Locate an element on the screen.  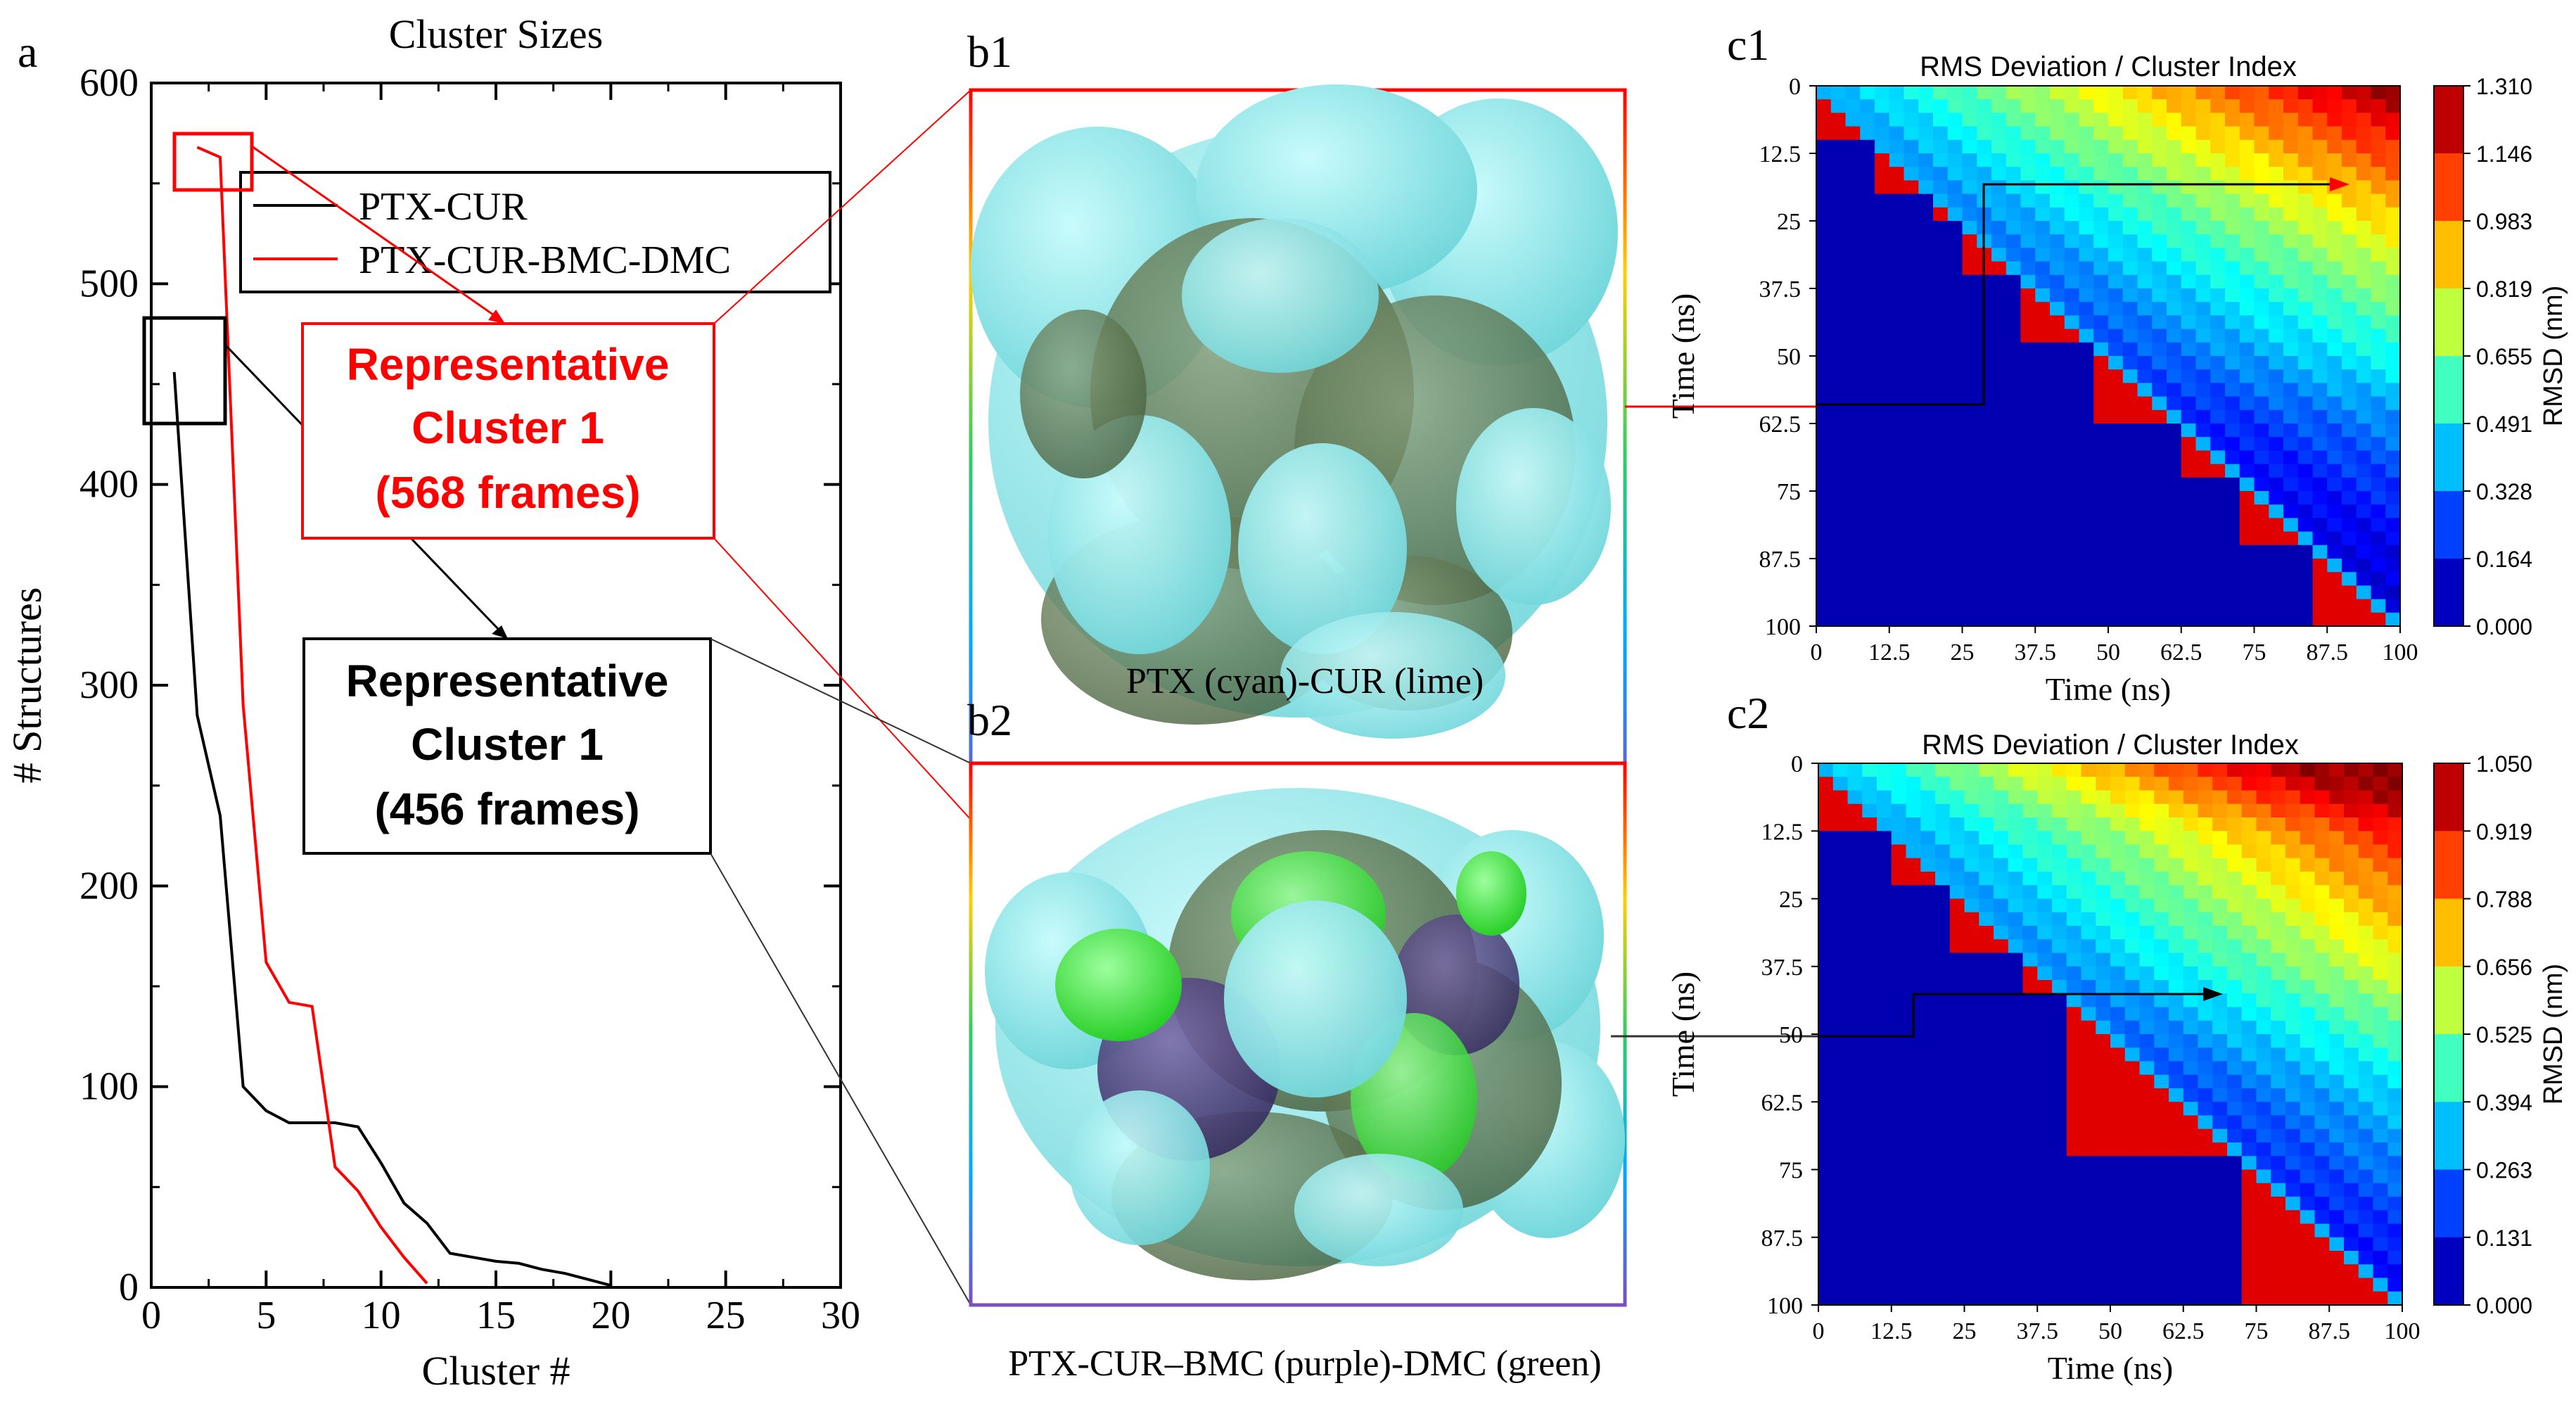
colorbar-tick-label: 0.164 is located at coordinates (2504, 559).